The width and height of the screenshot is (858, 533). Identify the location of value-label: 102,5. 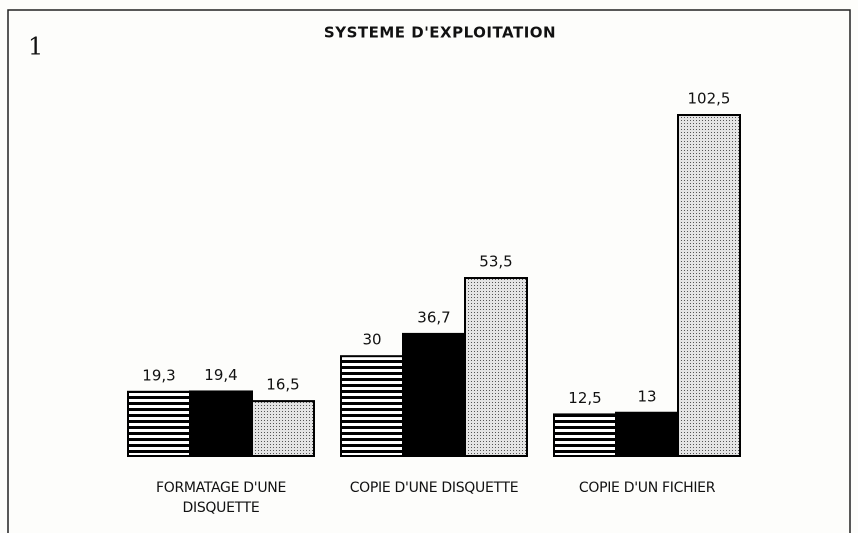
(709, 99).